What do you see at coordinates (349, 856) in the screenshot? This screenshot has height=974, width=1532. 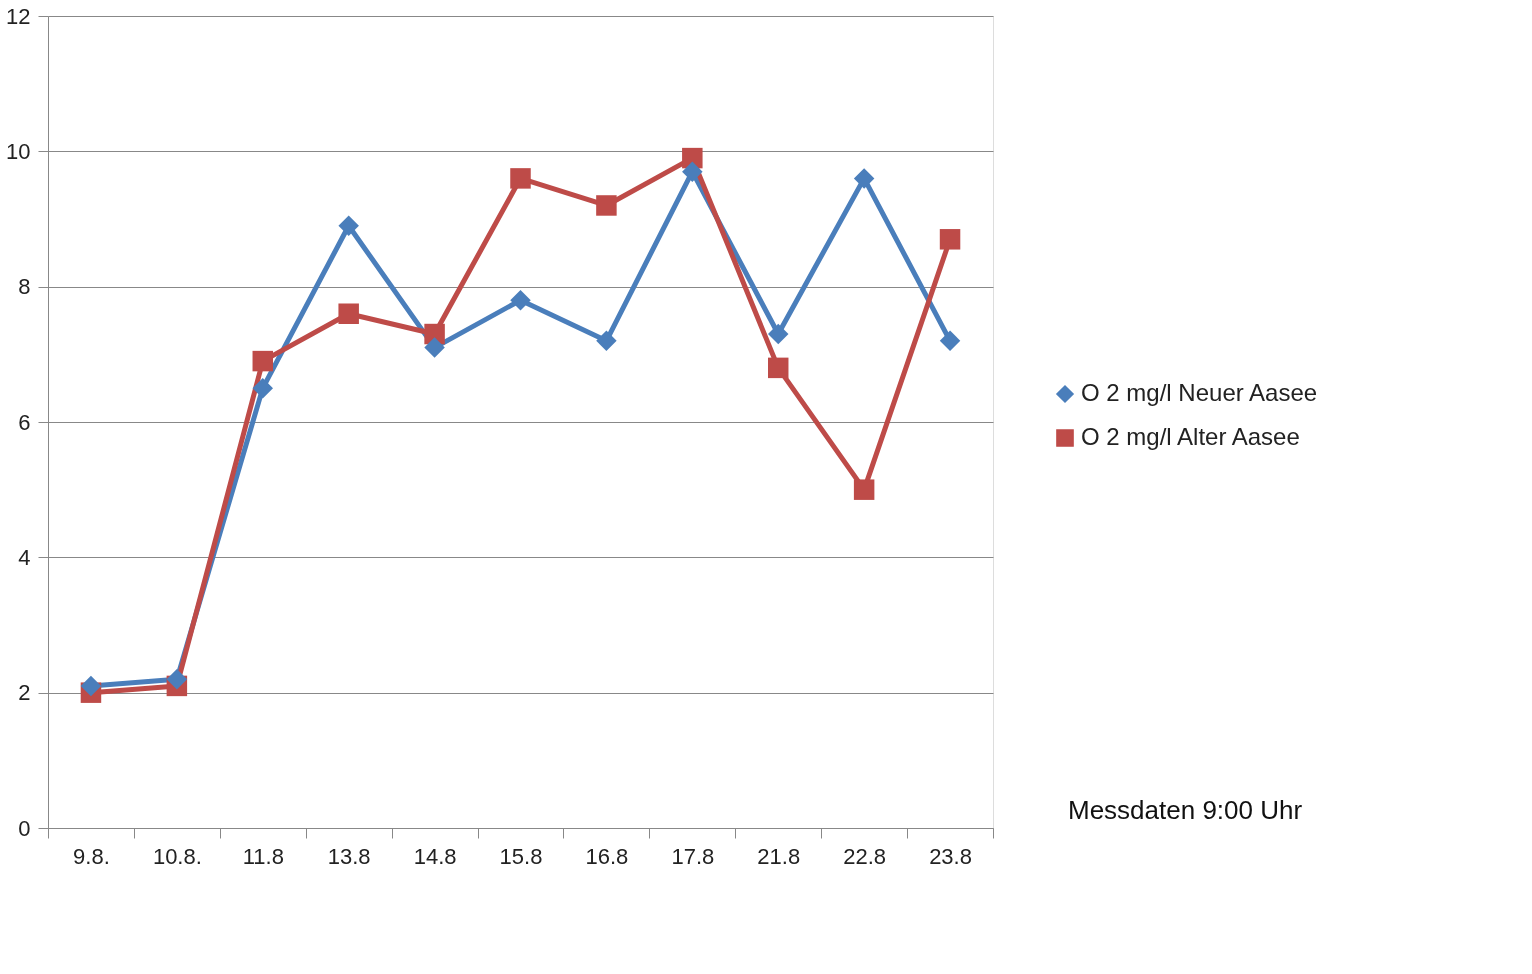 I see `x-tick-label: 13.8` at bounding box center [349, 856].